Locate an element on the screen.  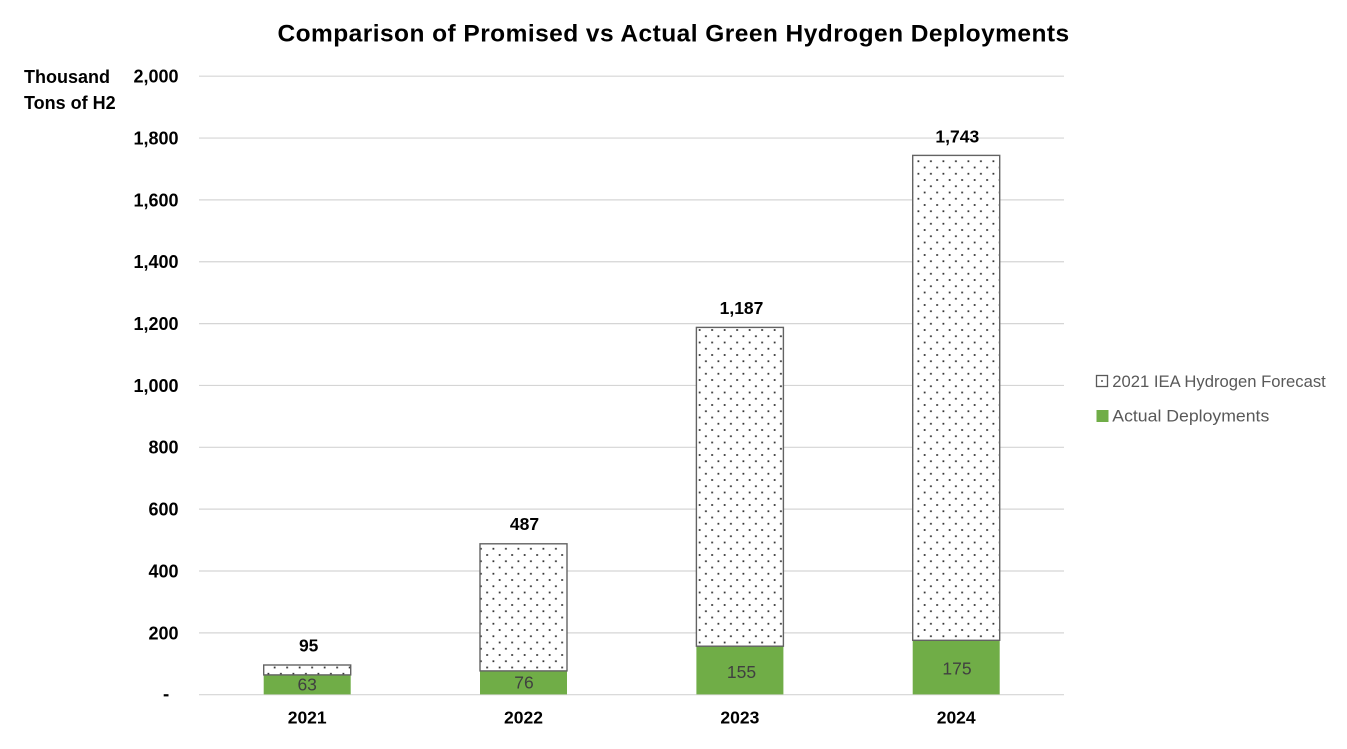
svg-text: 1,200 is located at coordinates (155, 324).